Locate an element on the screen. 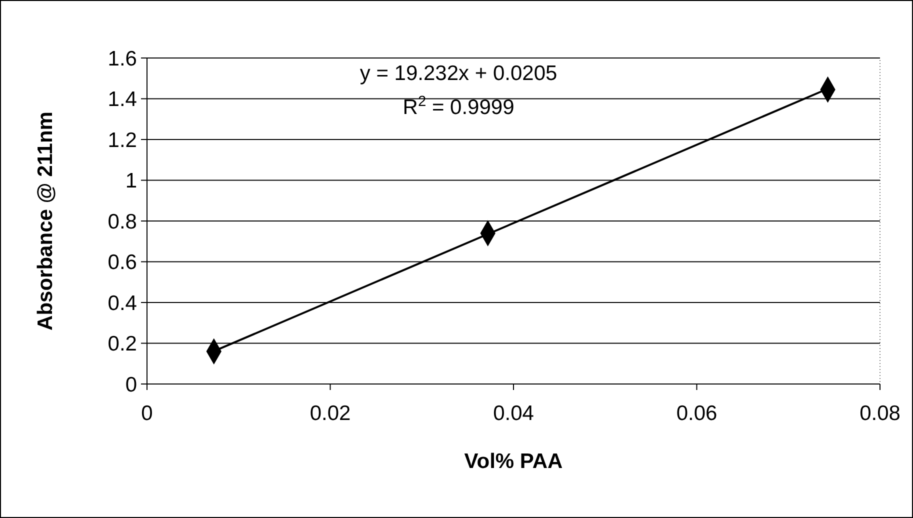  y-axis-title: Absorbance @ 211nm is located at coordinates (45, 221).